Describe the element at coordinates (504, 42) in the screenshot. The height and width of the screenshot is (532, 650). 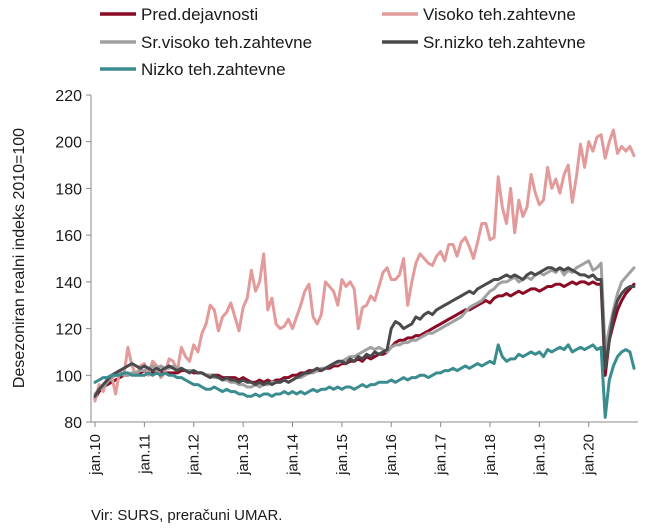
I see `legend-label: Sr.nizko teh.zahtevne` at that location.